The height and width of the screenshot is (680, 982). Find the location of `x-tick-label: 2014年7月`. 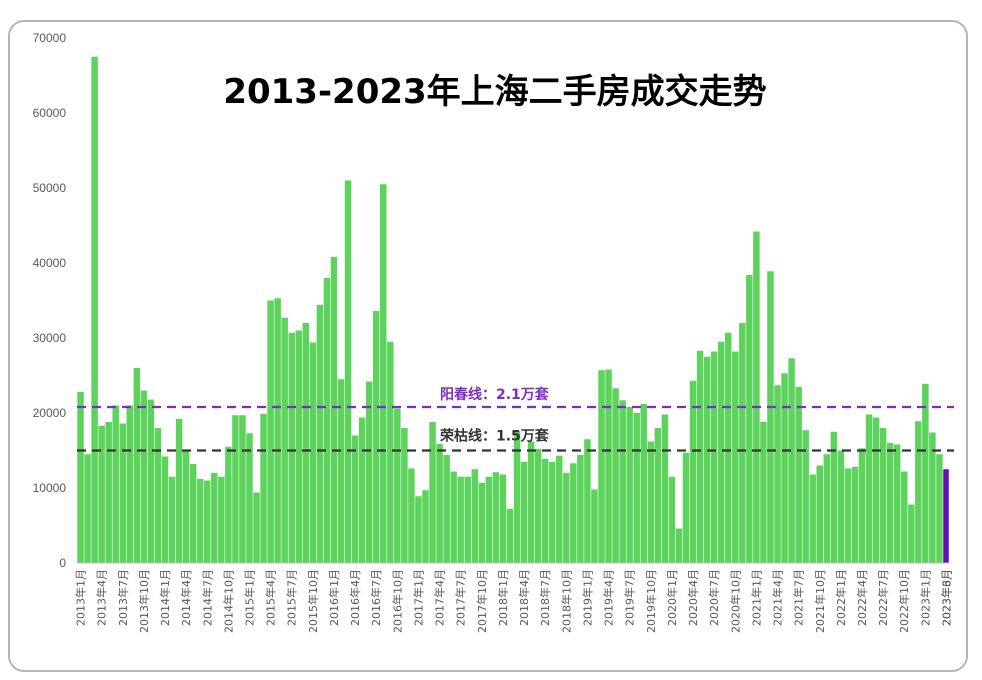

x-tick-label: 2014年7月 is located at coordinates (207, 597).